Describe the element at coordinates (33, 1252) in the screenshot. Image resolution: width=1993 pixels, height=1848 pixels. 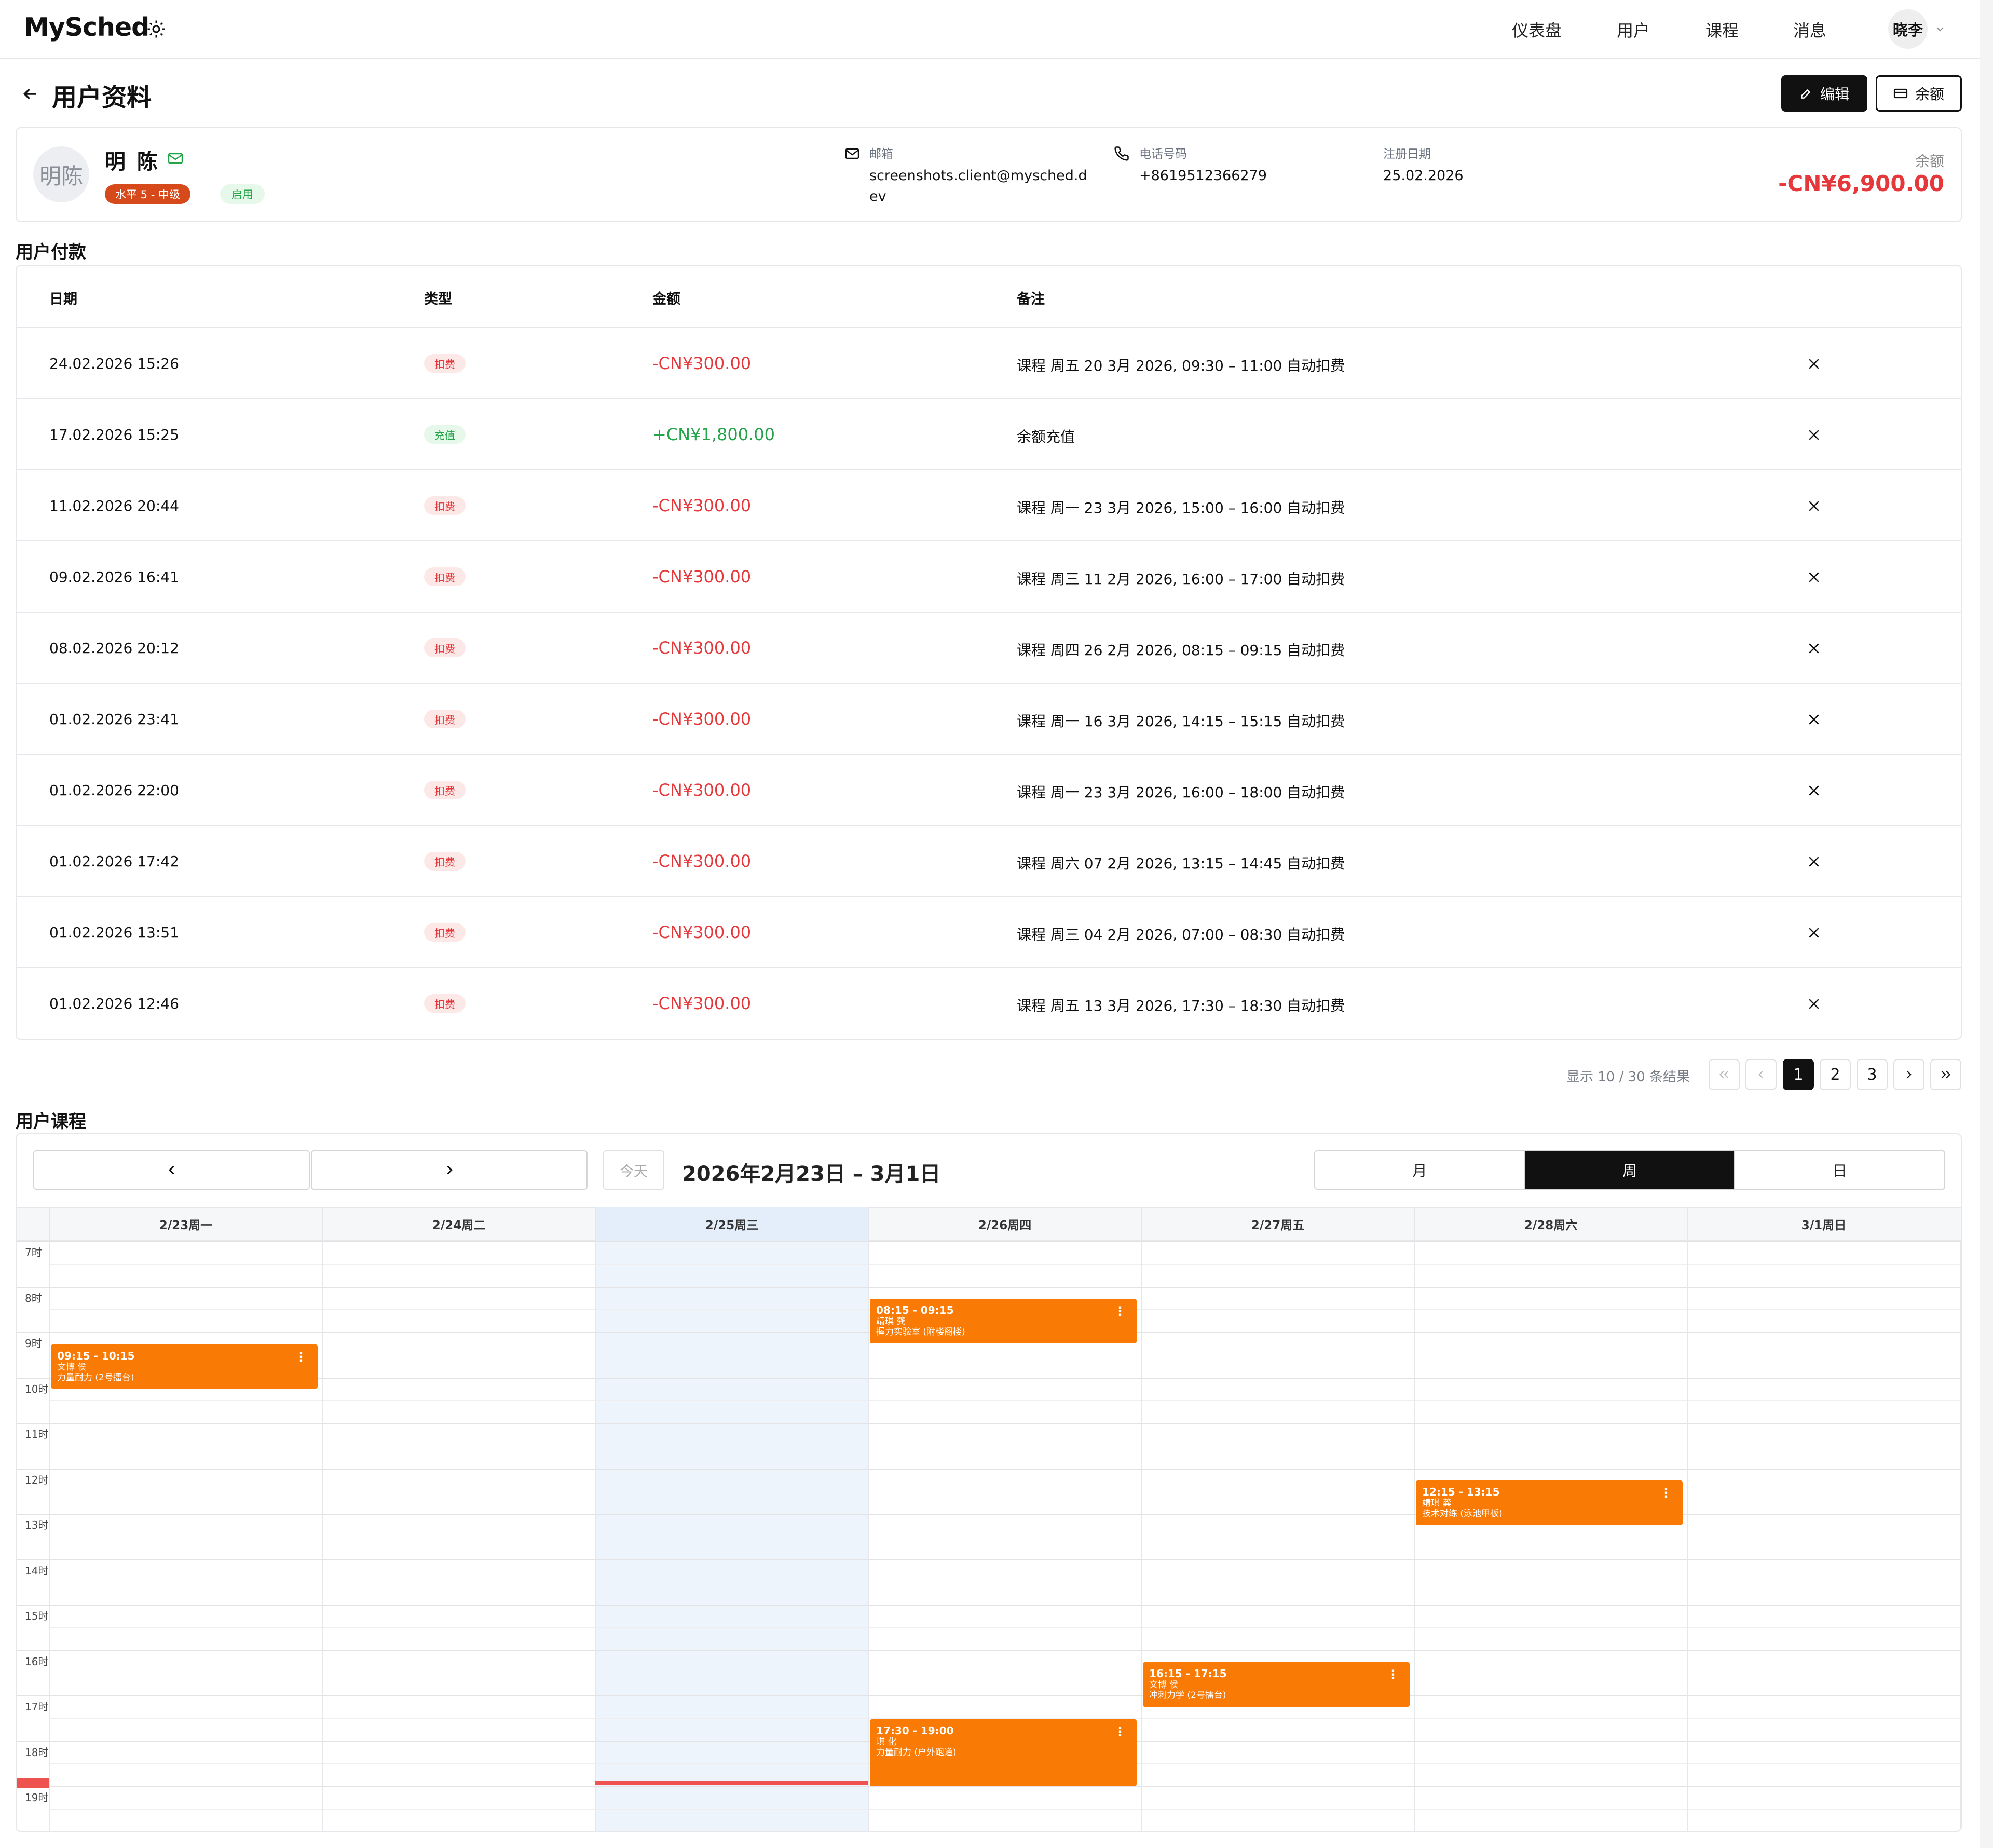
I see `hour-label: 7时` at that location.